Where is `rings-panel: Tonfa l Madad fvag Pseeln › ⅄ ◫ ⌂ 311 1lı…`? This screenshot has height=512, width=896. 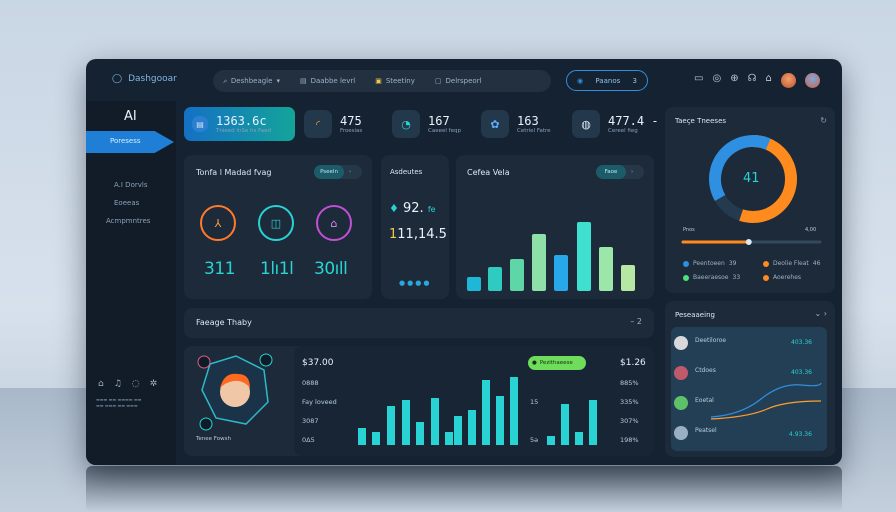
rings-panel: Tonfa l Madad fvag Pseeln › ⅄ ◫ ⌂ 311 1lı… is located at coordinates (278, 227).